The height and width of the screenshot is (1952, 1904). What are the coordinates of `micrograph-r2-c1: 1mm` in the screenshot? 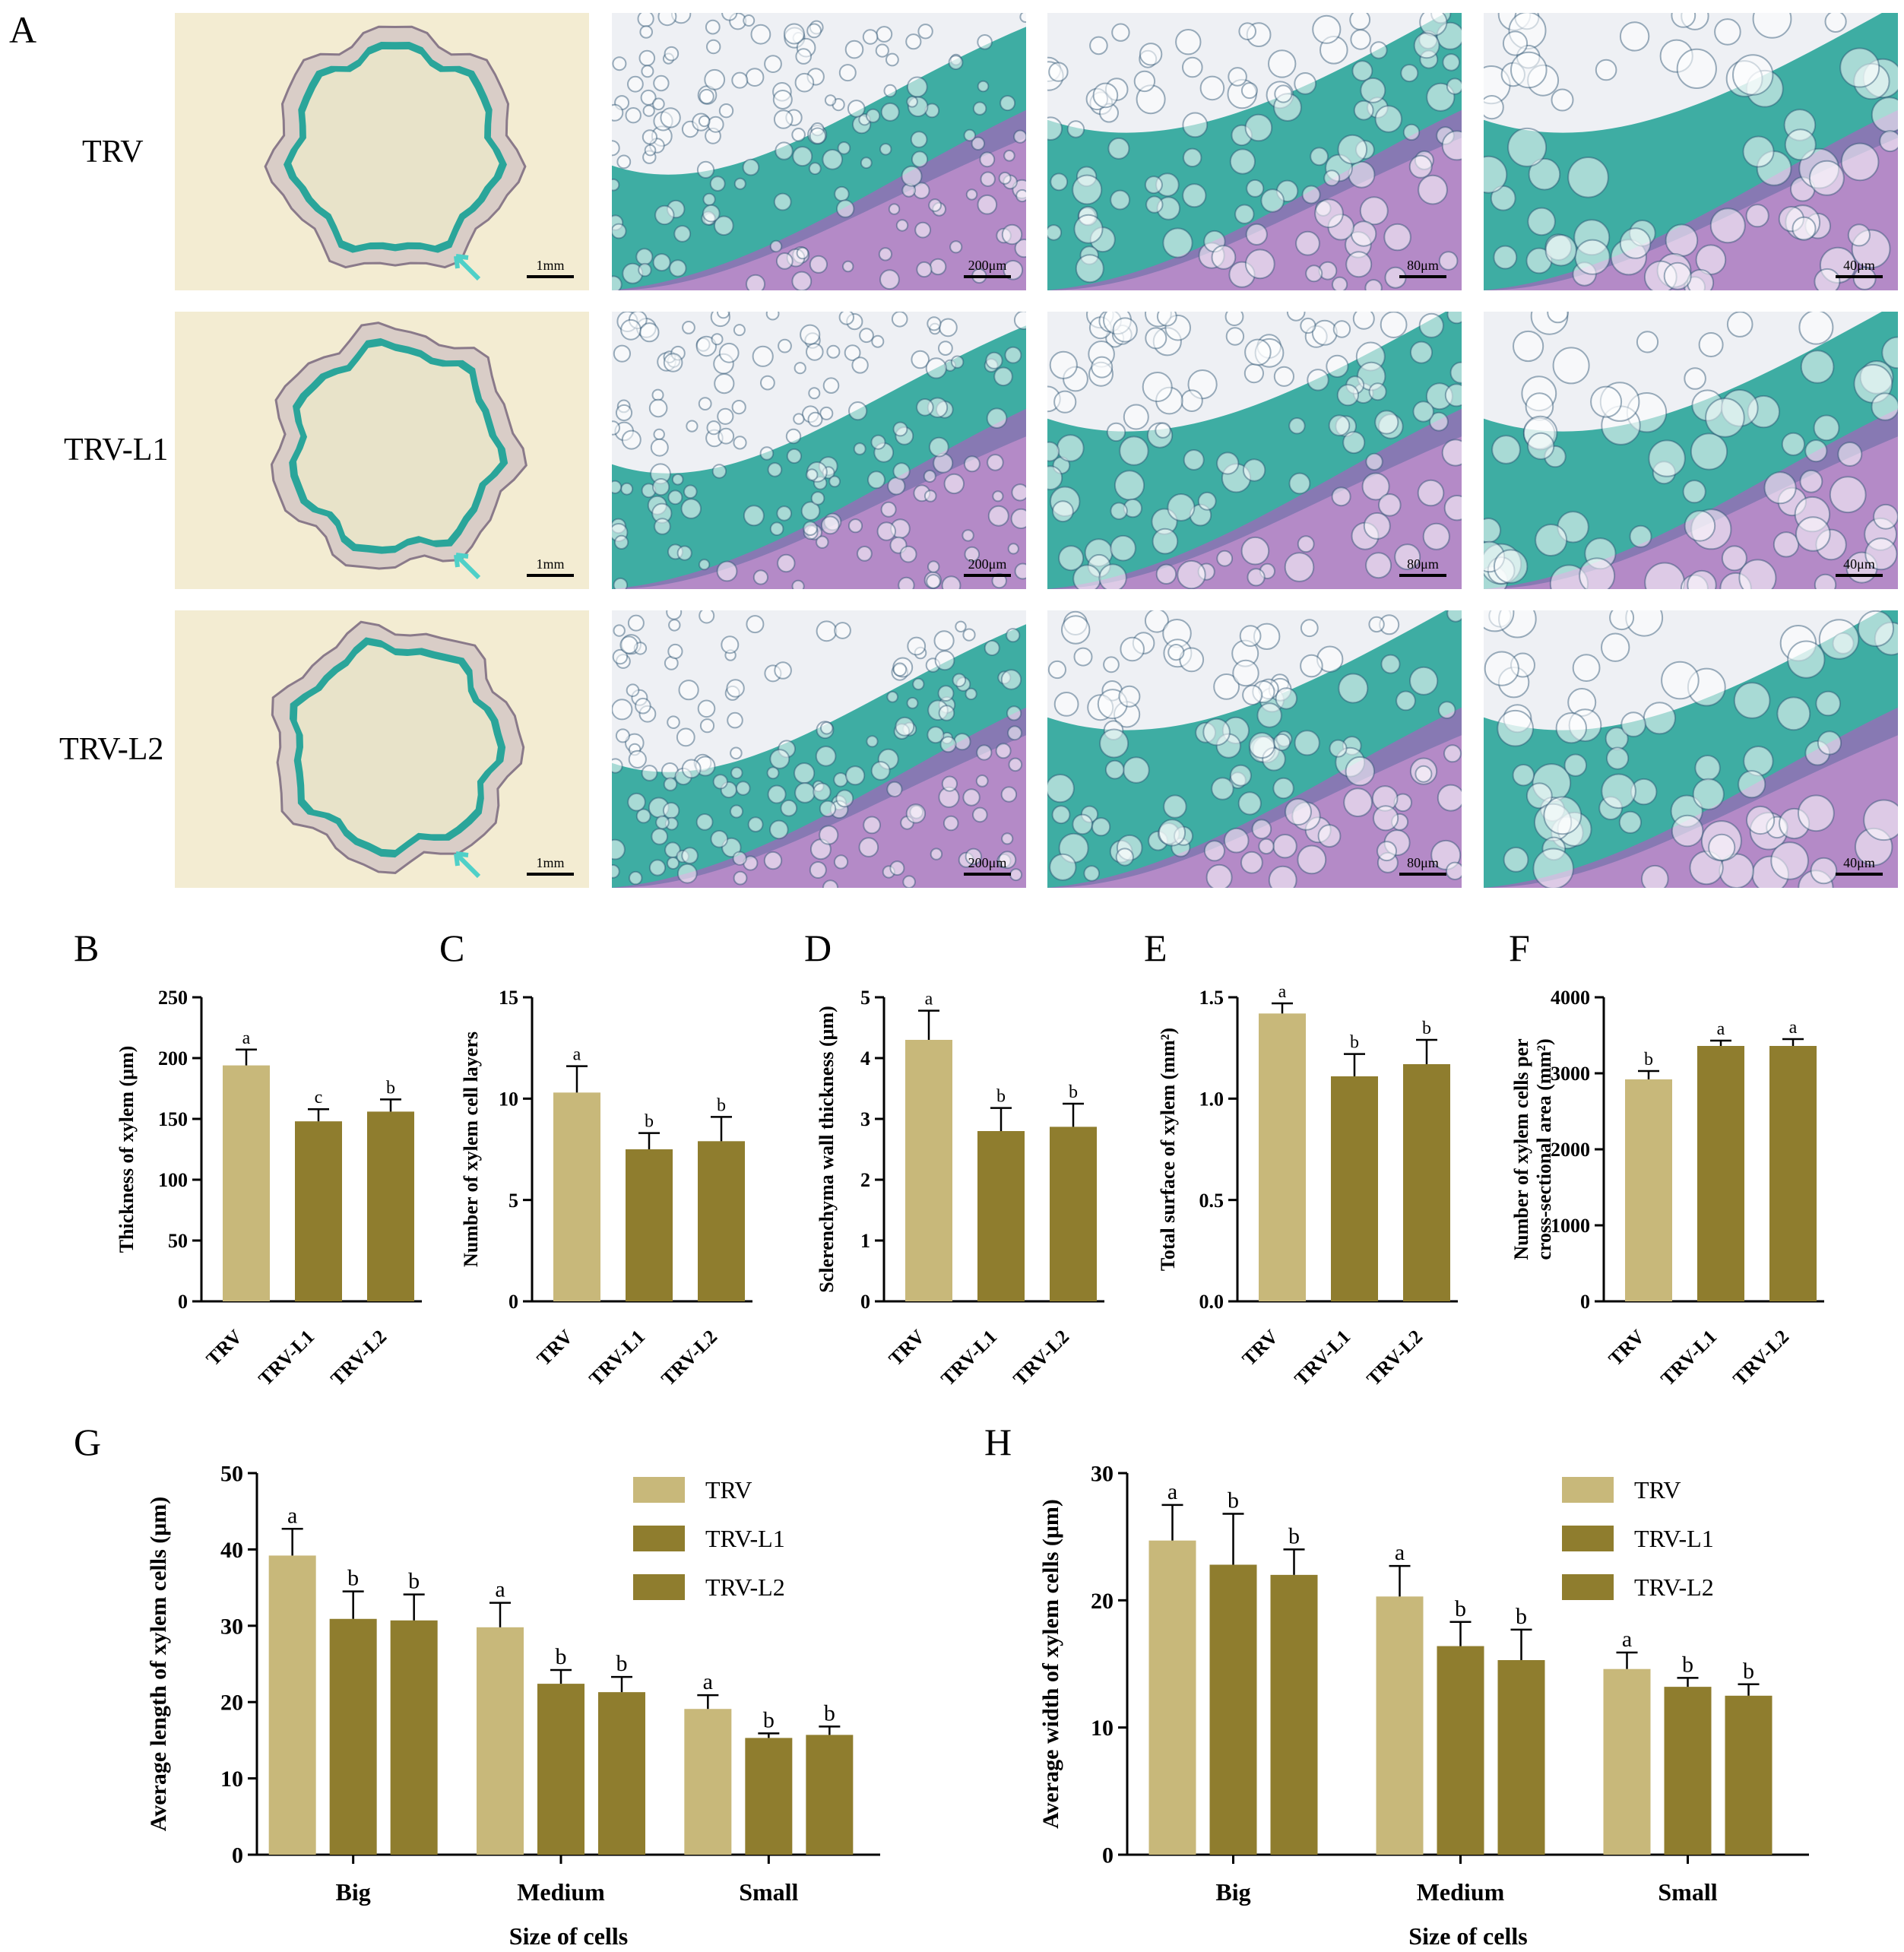 It's located at (382, 451).